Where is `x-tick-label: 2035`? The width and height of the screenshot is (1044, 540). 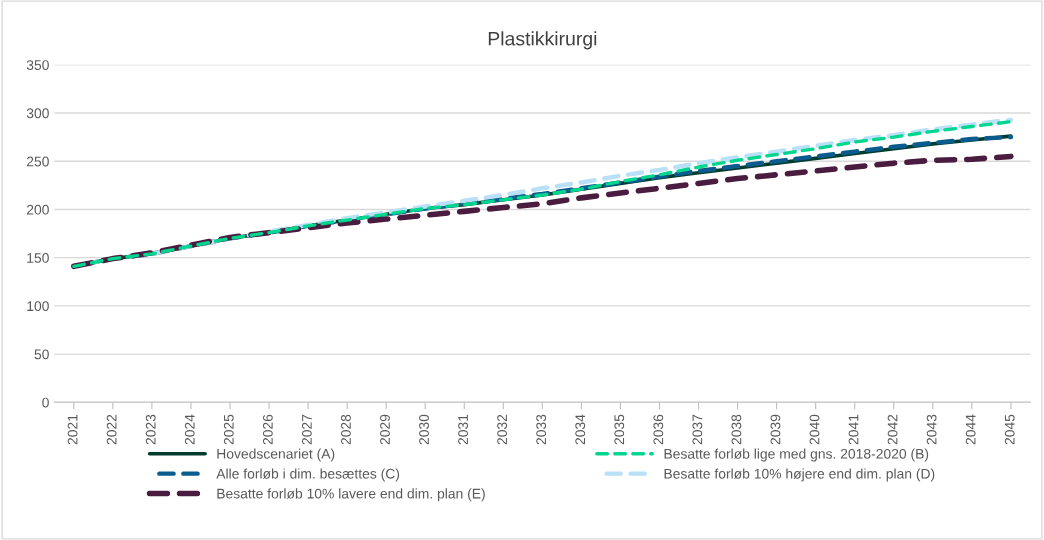
x-tick-label: 2035 is located at coordinates (619, 429).